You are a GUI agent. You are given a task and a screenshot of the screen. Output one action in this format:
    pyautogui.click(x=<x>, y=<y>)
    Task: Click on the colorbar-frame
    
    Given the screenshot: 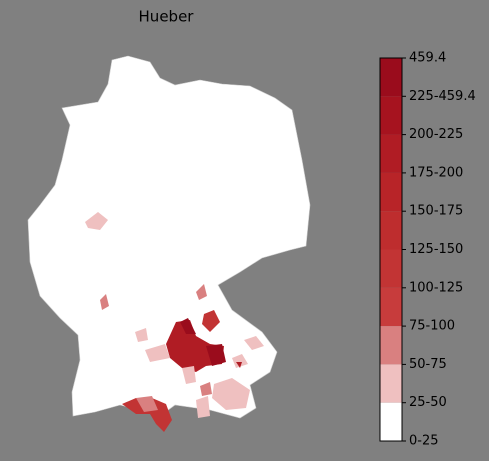 What is the action you would take?
    pyautogui.click(x=391, y=249)
    